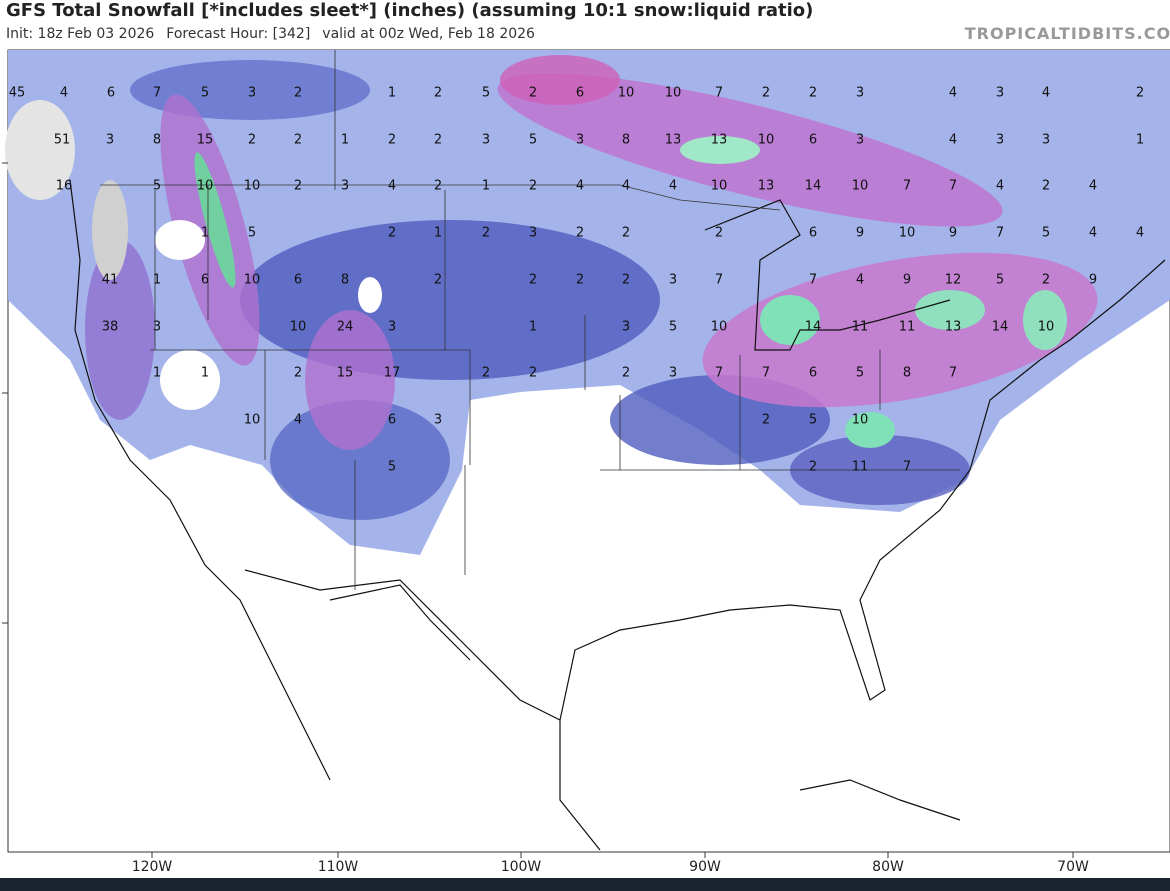 The width and height of the screenshot is (1170, 891). Describe the element at coordinates (17, 93) in the screenshot. I see `snow-amount: 45` at that location.